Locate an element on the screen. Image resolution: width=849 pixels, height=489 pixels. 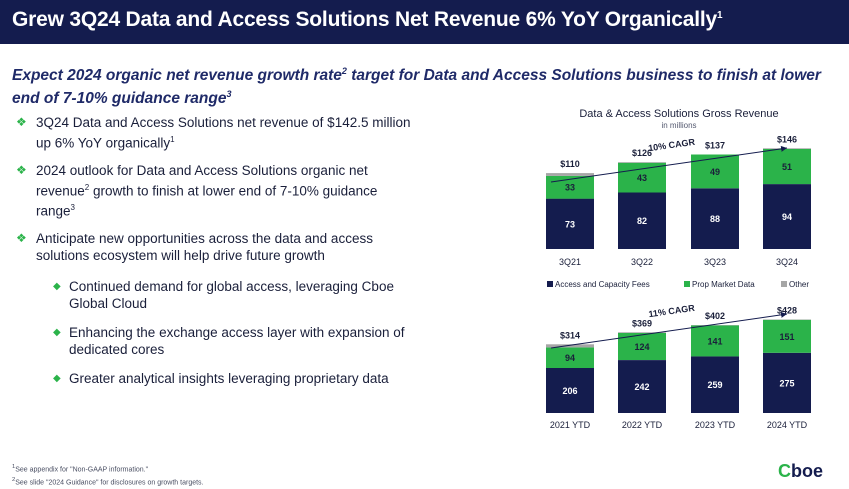
chart-subtitle: in millions is located at coordinates (678, 125).